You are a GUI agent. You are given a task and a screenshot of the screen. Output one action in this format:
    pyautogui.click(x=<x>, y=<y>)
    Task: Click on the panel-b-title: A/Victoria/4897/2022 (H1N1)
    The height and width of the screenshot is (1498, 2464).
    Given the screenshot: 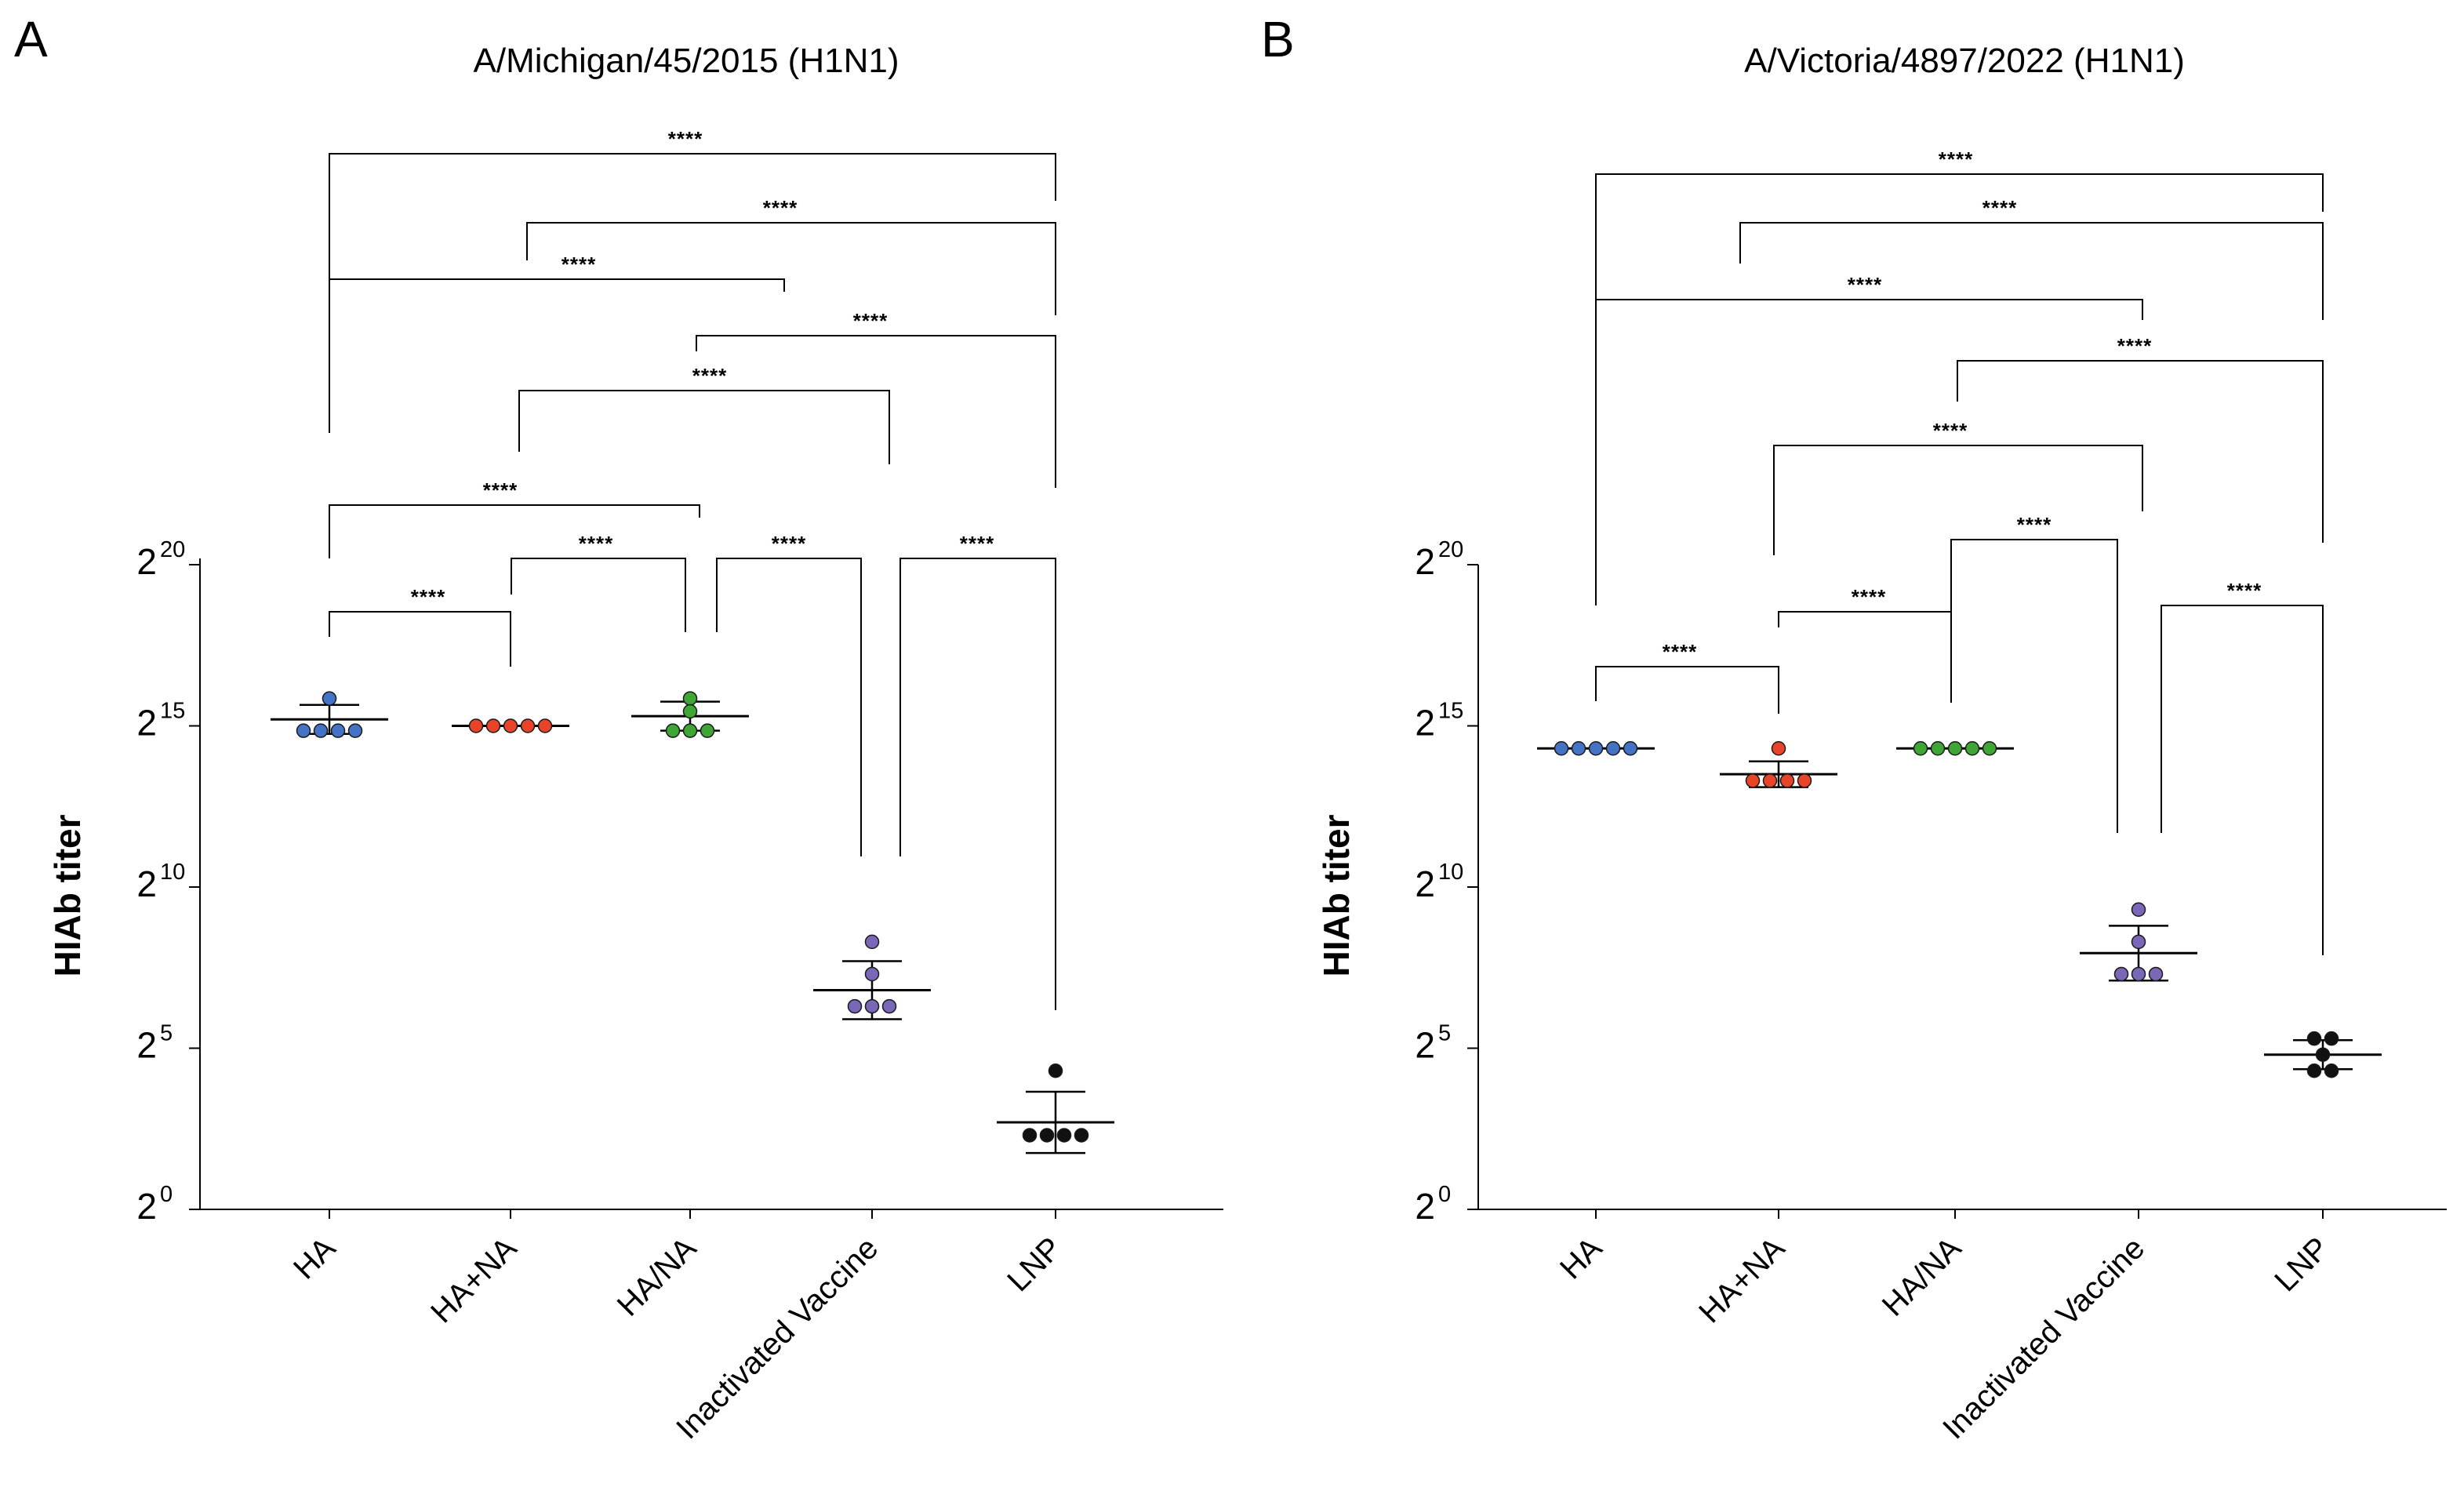 What is the action you would take?
    pyautogui.click(x=1964, y=61)
    